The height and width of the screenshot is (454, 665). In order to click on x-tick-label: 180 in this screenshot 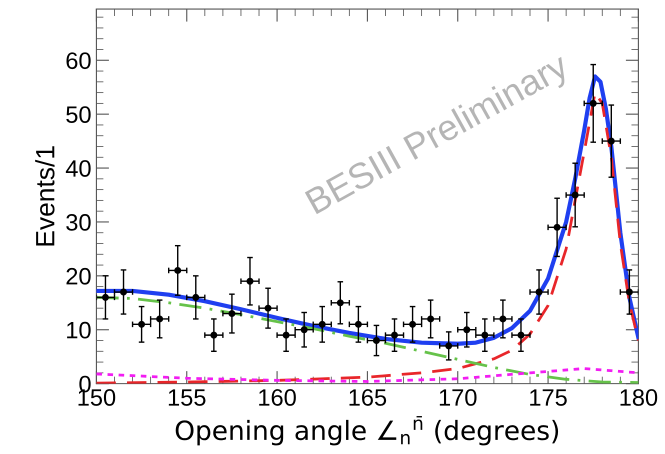, I will do `click(639, 397)`.